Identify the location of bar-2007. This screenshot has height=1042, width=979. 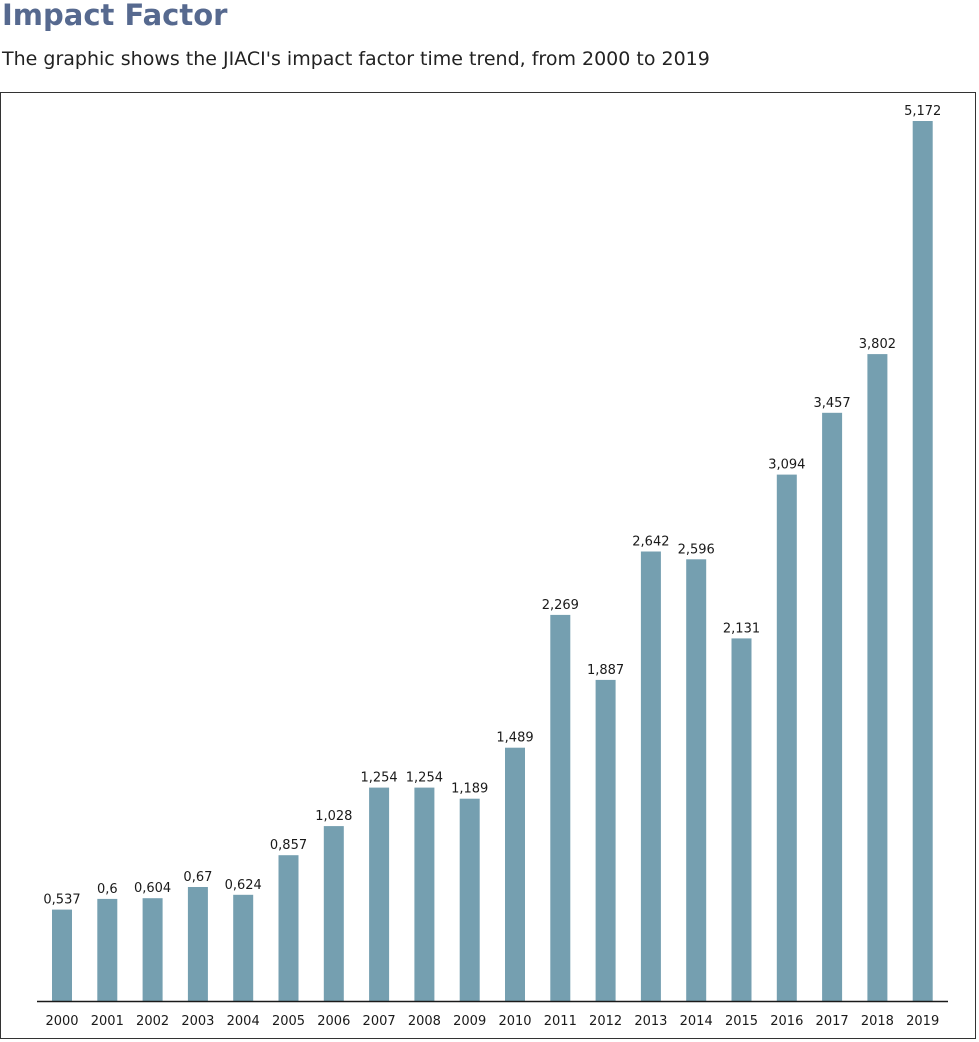
(379, 894).